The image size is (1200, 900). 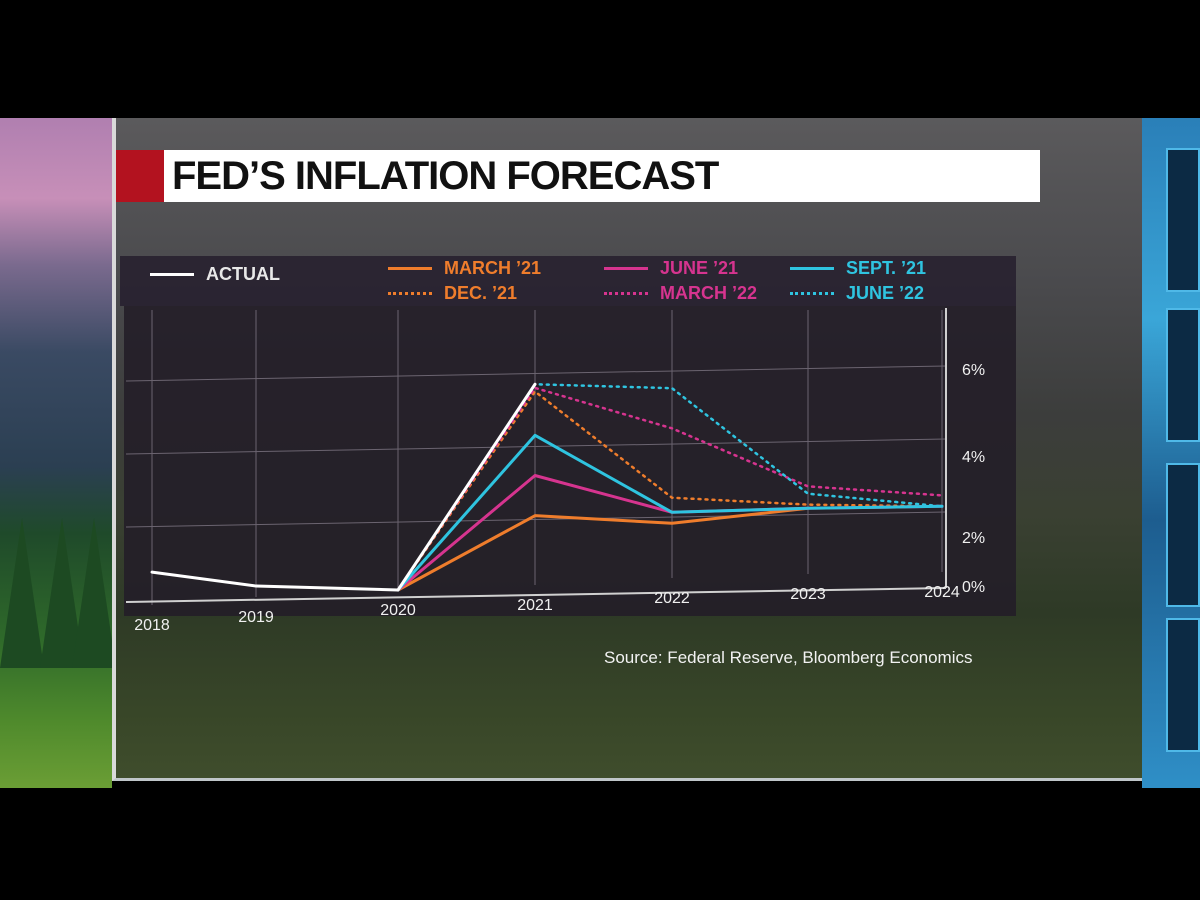 I want to click on side-monitor, so click(x=1171, y=453).